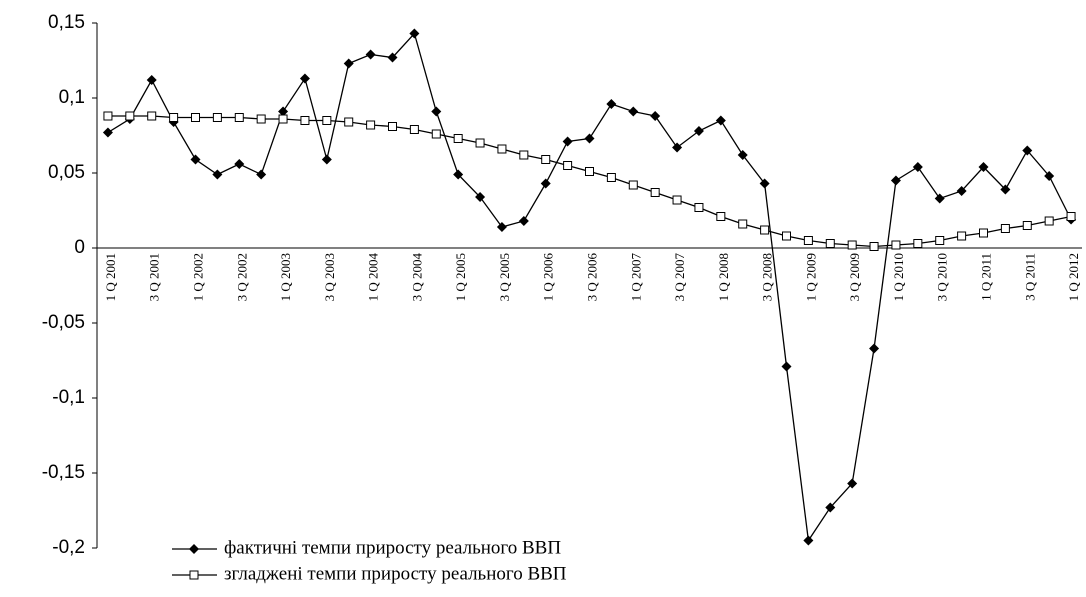 The height and width of the screenshot is (597, 1086). I want to click on x-tick-label: 3 Q 2003, so click(329, 277).